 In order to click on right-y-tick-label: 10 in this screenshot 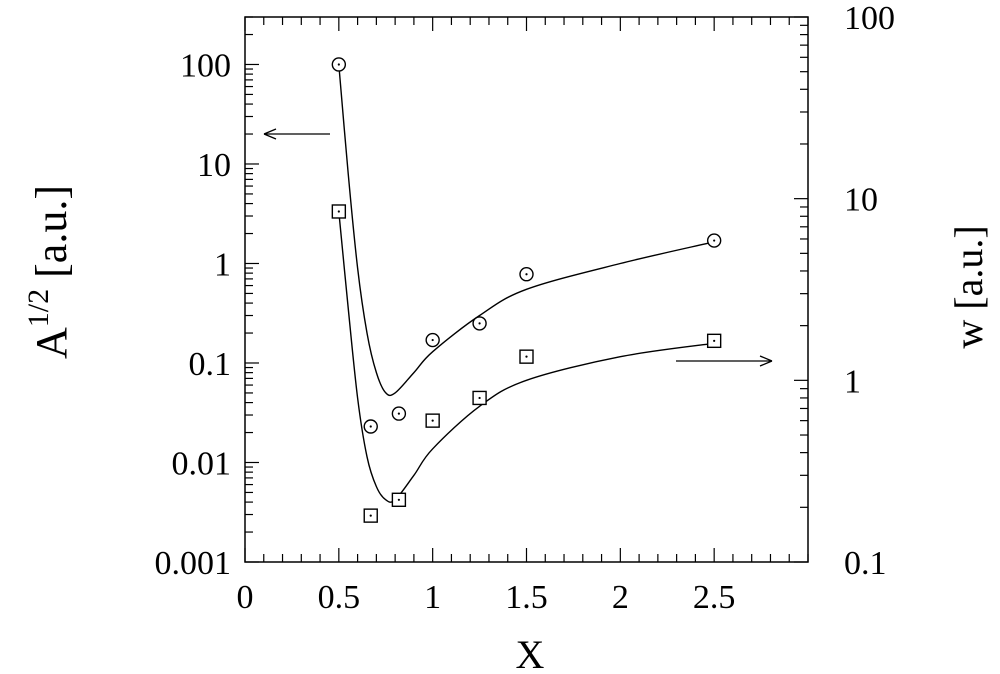, I will do `click(861, 200)`.